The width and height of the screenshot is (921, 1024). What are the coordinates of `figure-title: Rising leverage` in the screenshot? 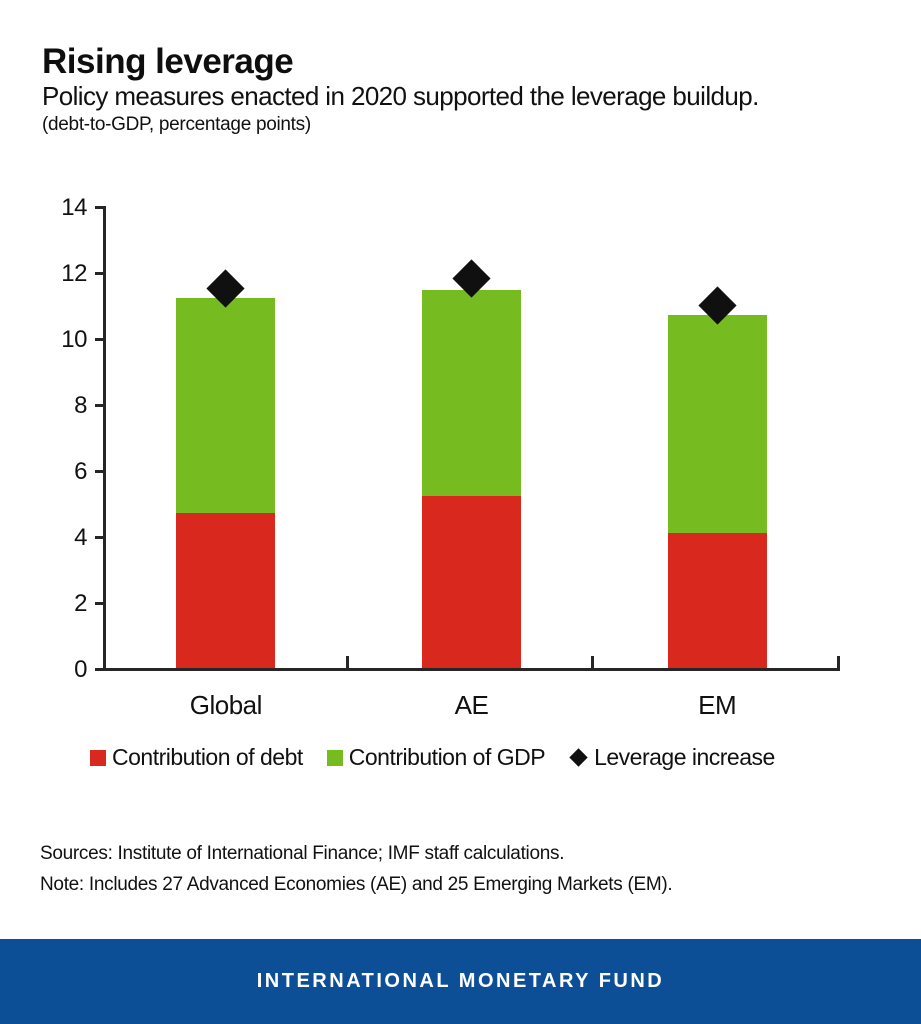 It's located at (168, 61).